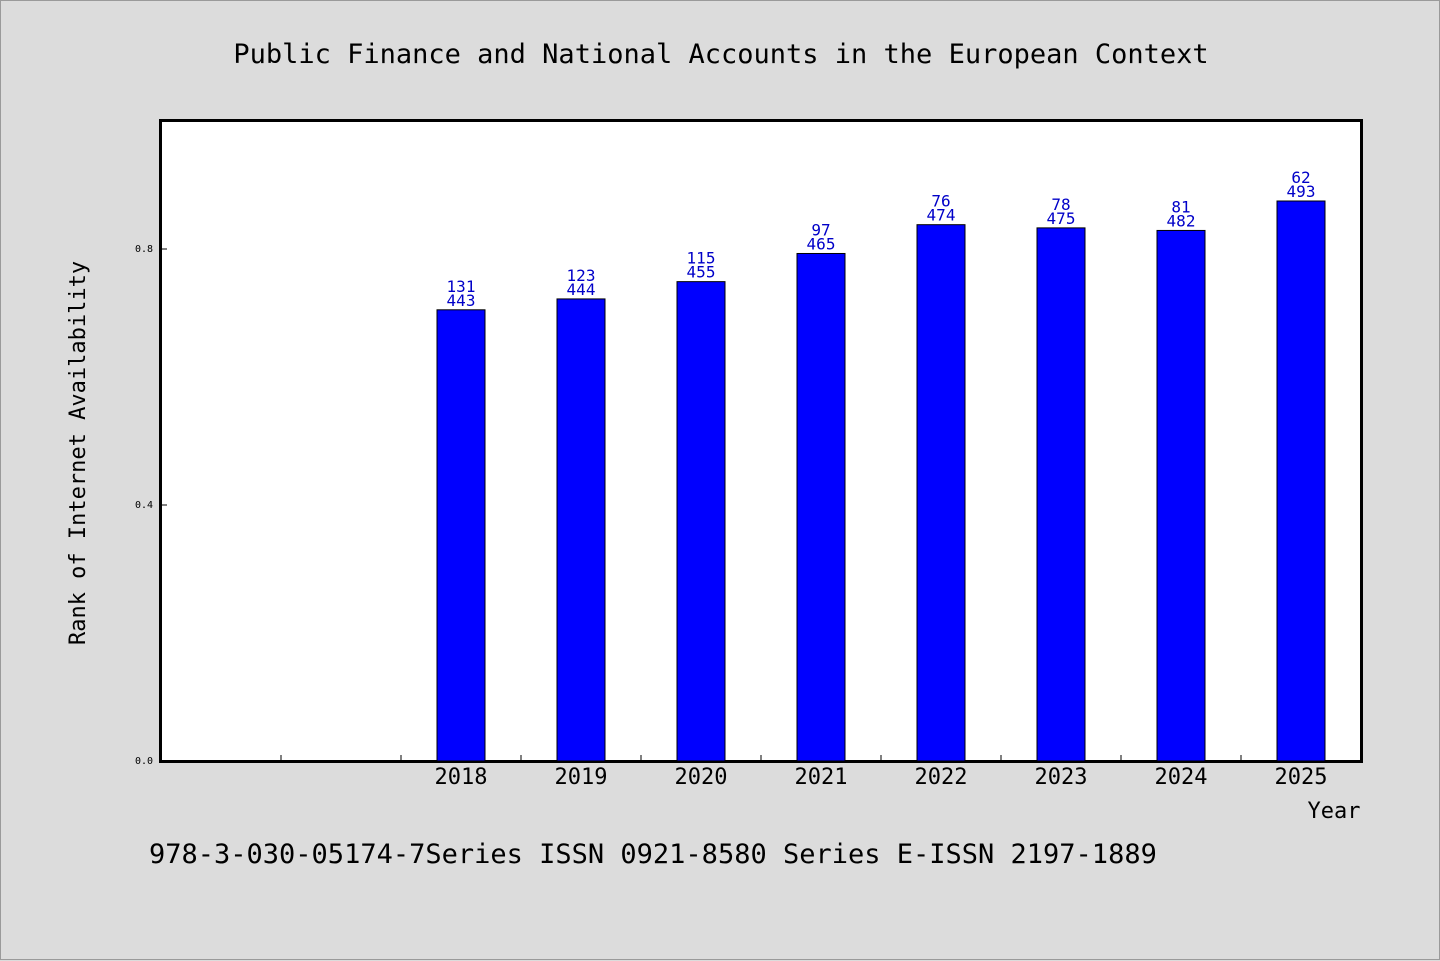 The width and height of the screenshot is (1440, 961). I want to click on y-tick-label: 0.4, so click(144, 505).